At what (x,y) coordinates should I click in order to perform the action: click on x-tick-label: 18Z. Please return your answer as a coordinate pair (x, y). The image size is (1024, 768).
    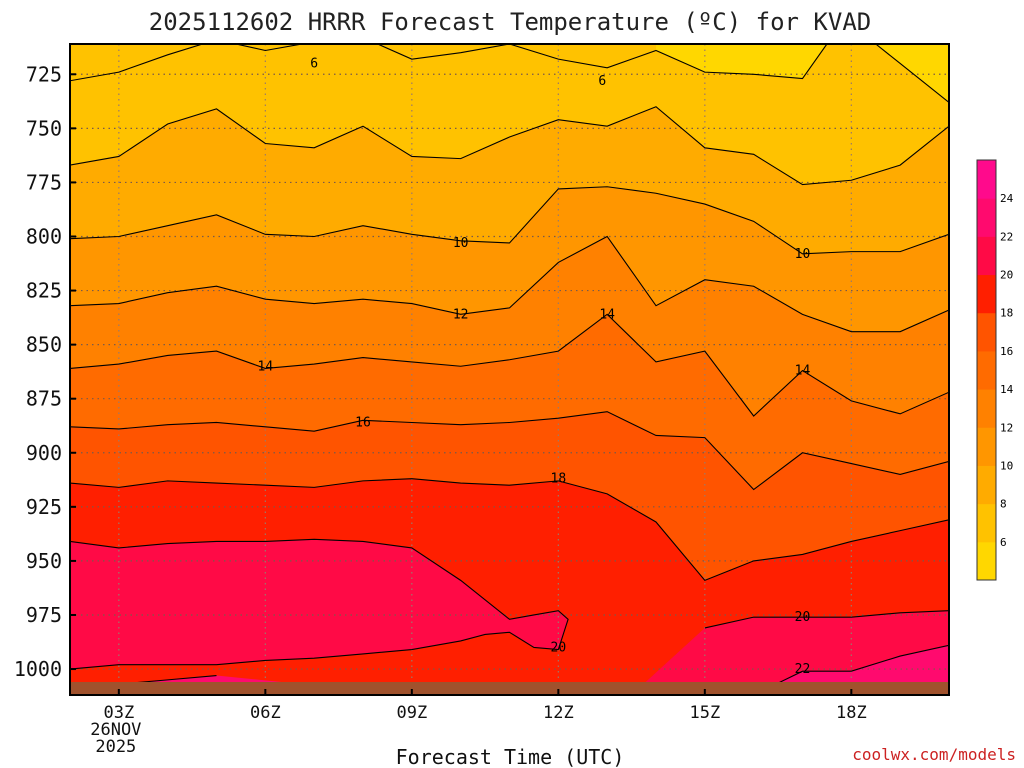
    Looking at the image, I should click on (851, 713).